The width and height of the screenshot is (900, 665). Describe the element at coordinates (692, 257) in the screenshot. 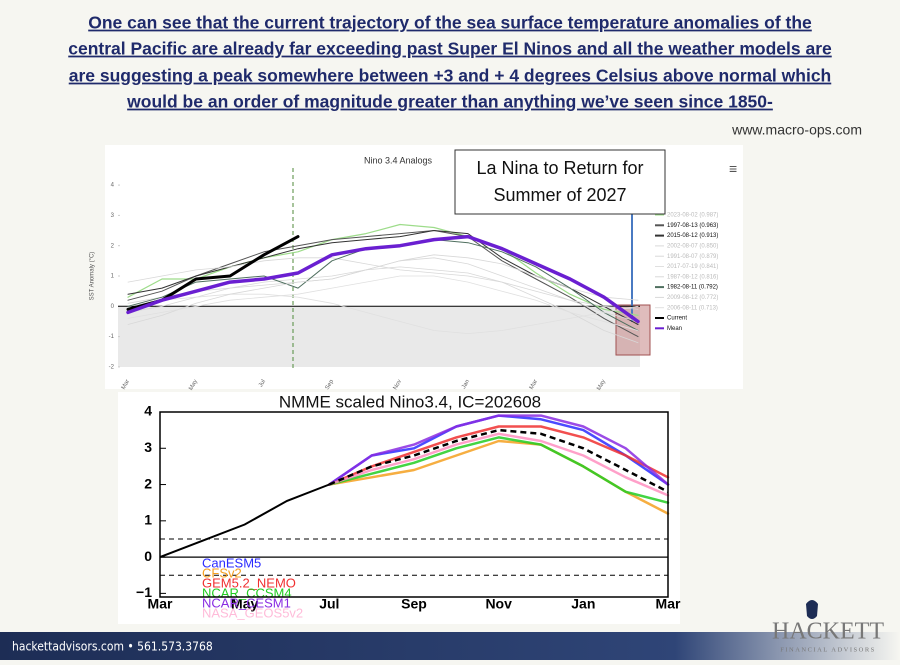

I see `legend-label: 1991-08-07 (0.879)` at that location.